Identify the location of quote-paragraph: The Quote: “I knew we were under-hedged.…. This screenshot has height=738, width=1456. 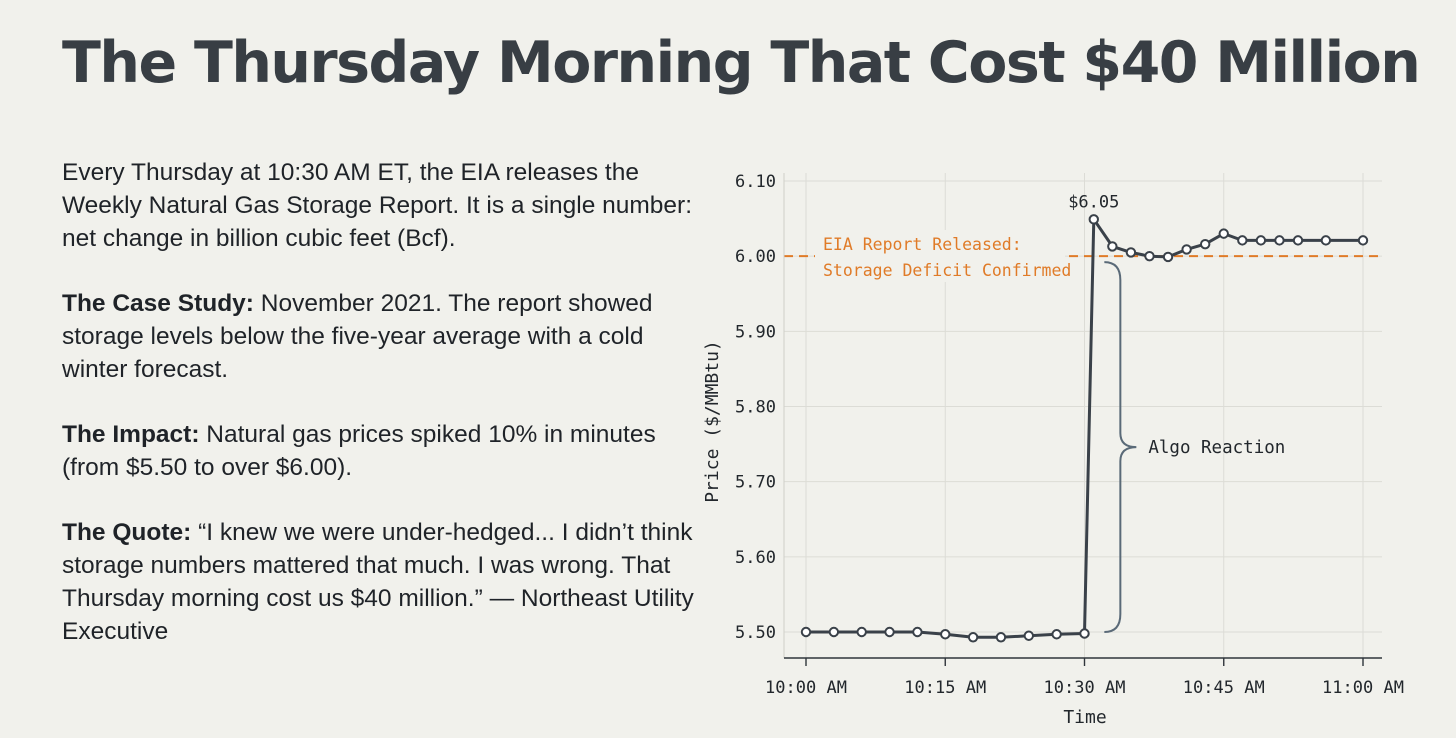
(382, 582).